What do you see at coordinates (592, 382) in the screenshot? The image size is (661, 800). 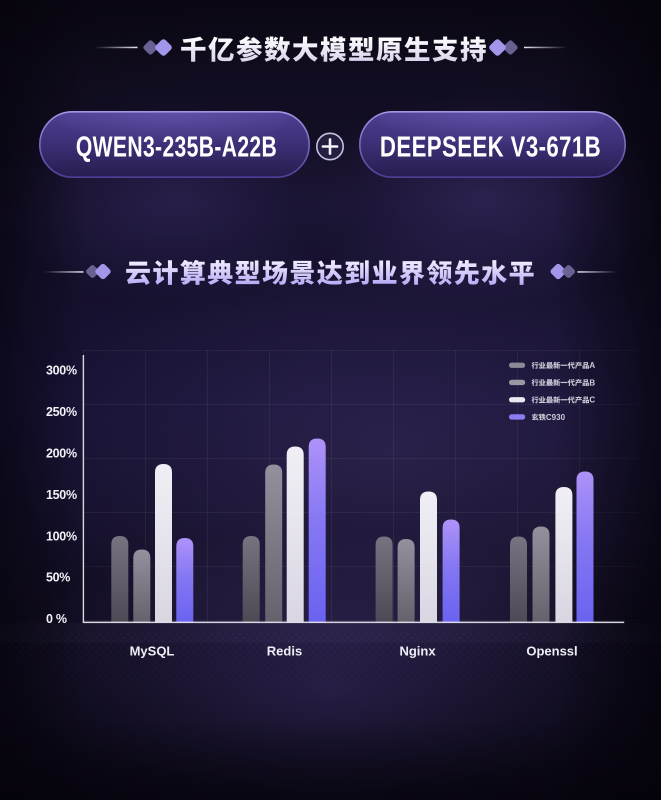 I see `svg-text: B` at bounding box center [592, 382].